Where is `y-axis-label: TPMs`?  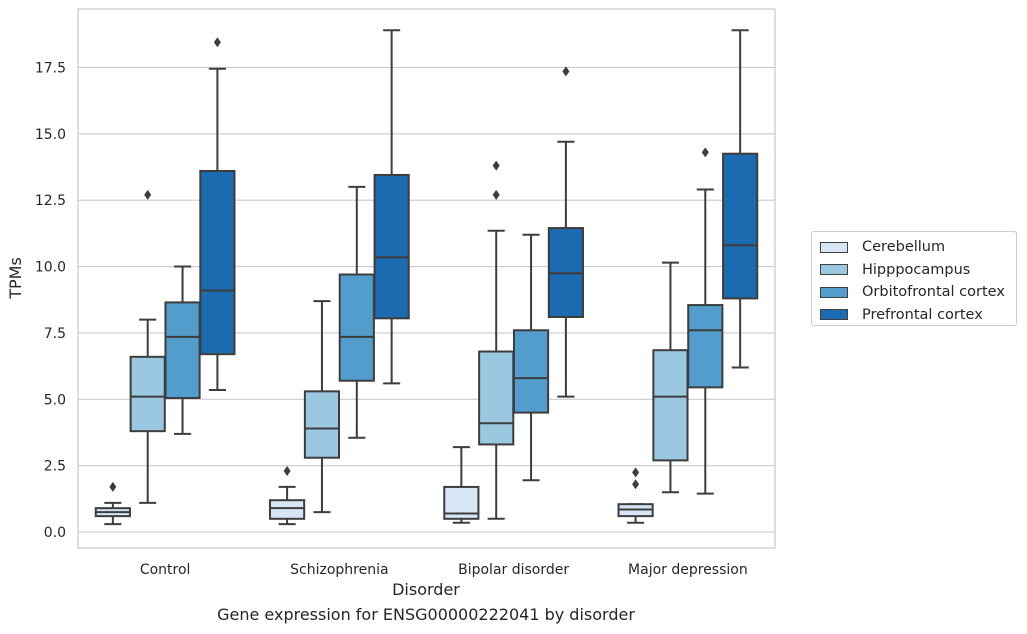 y-axis-label: TPMs is located at coordinates (15, 278).